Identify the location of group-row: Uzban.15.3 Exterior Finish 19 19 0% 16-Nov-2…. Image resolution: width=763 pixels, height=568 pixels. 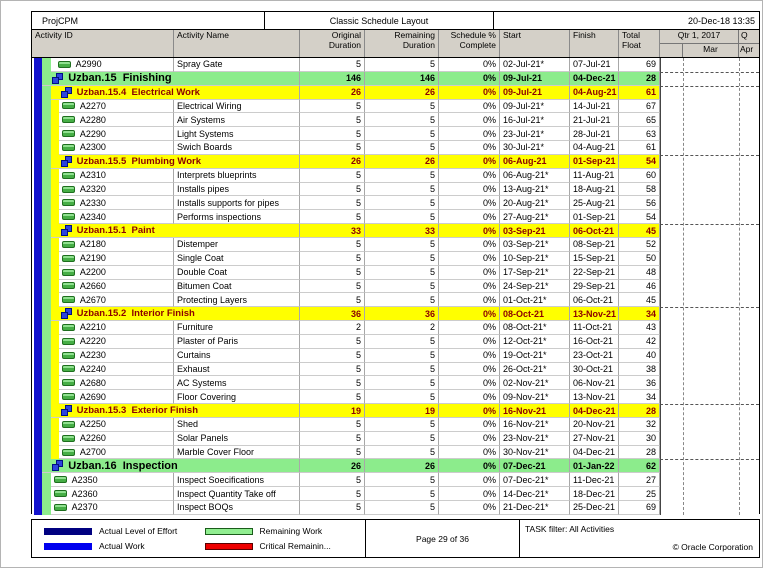
(395, 411).